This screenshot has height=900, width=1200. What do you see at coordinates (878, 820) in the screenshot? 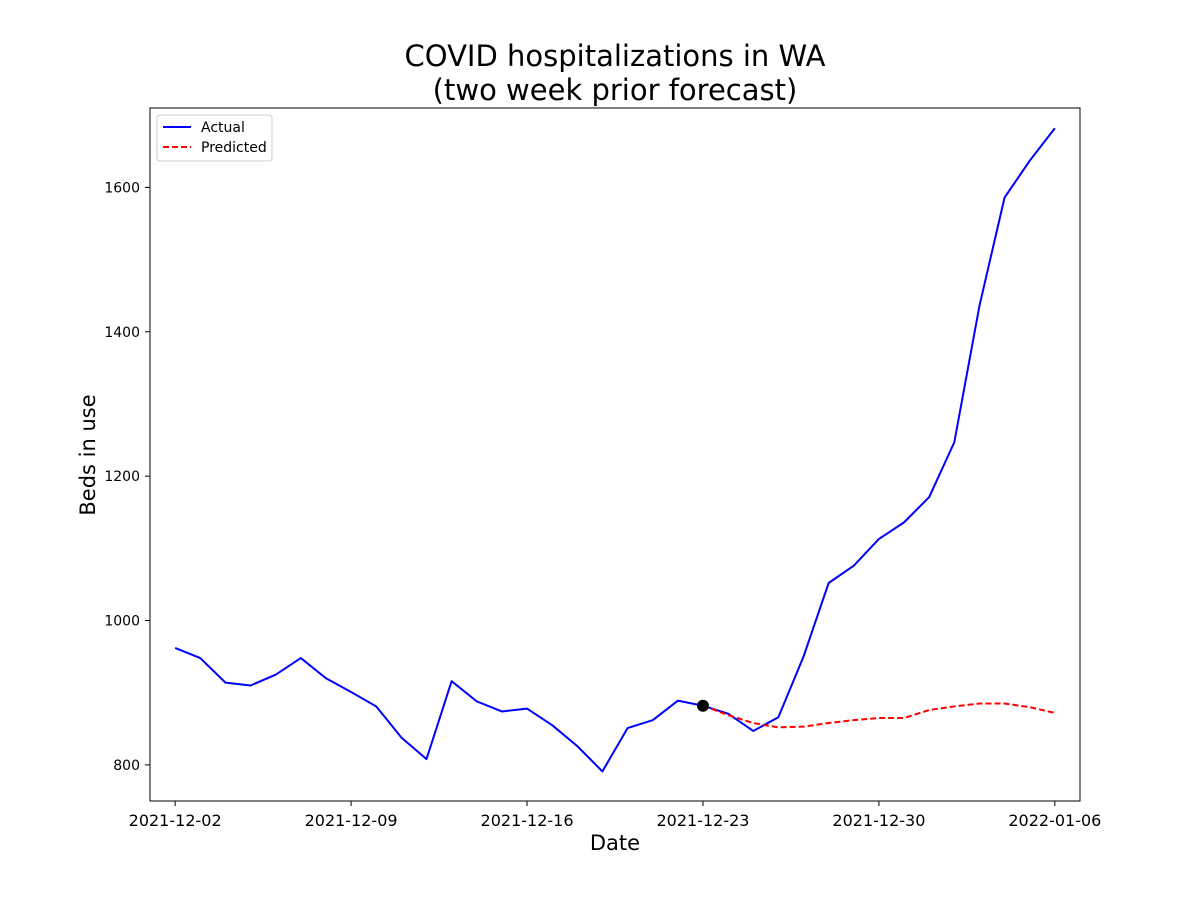
I see `x-tick-label: 2021-12-30` at bounding box center [878, 820].